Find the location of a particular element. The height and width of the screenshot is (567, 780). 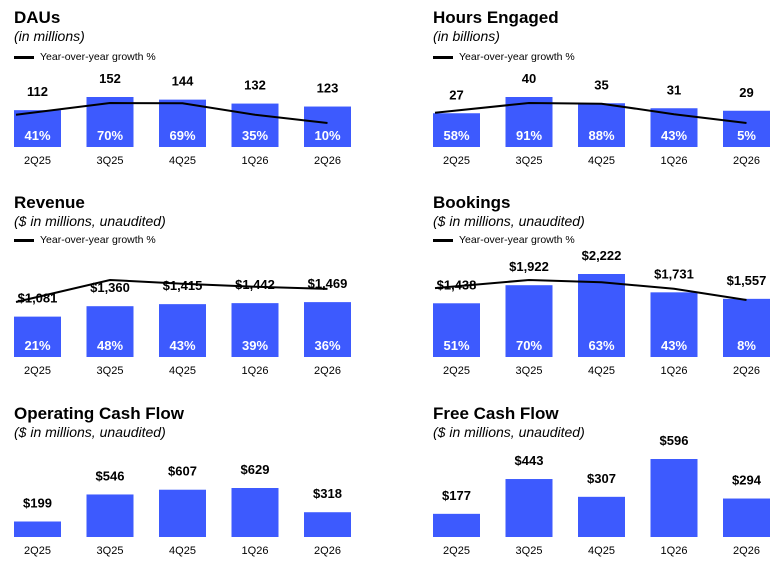

value-label: 35 is located at coordinates (601, 84).